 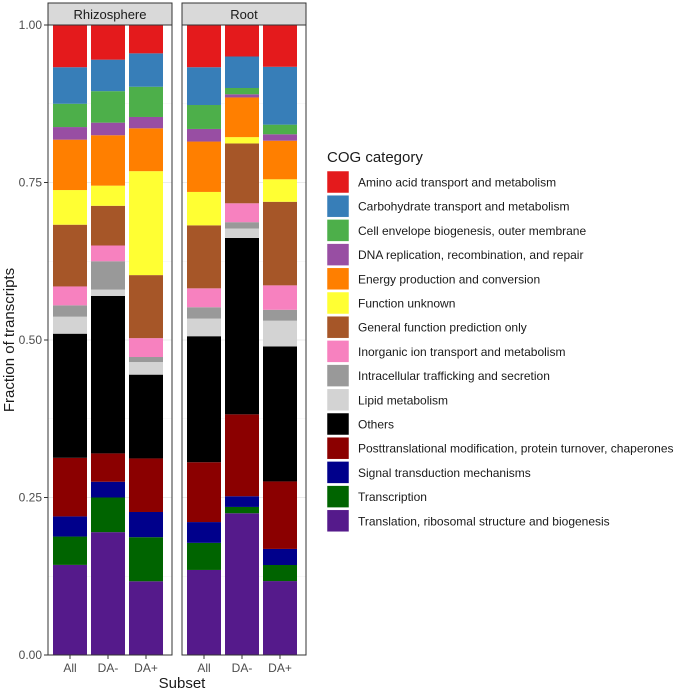 What do you see at coordinates (280, 668) in the screenshot?
I see `x-tick-label: DA+` at bounding box center [280, 668].